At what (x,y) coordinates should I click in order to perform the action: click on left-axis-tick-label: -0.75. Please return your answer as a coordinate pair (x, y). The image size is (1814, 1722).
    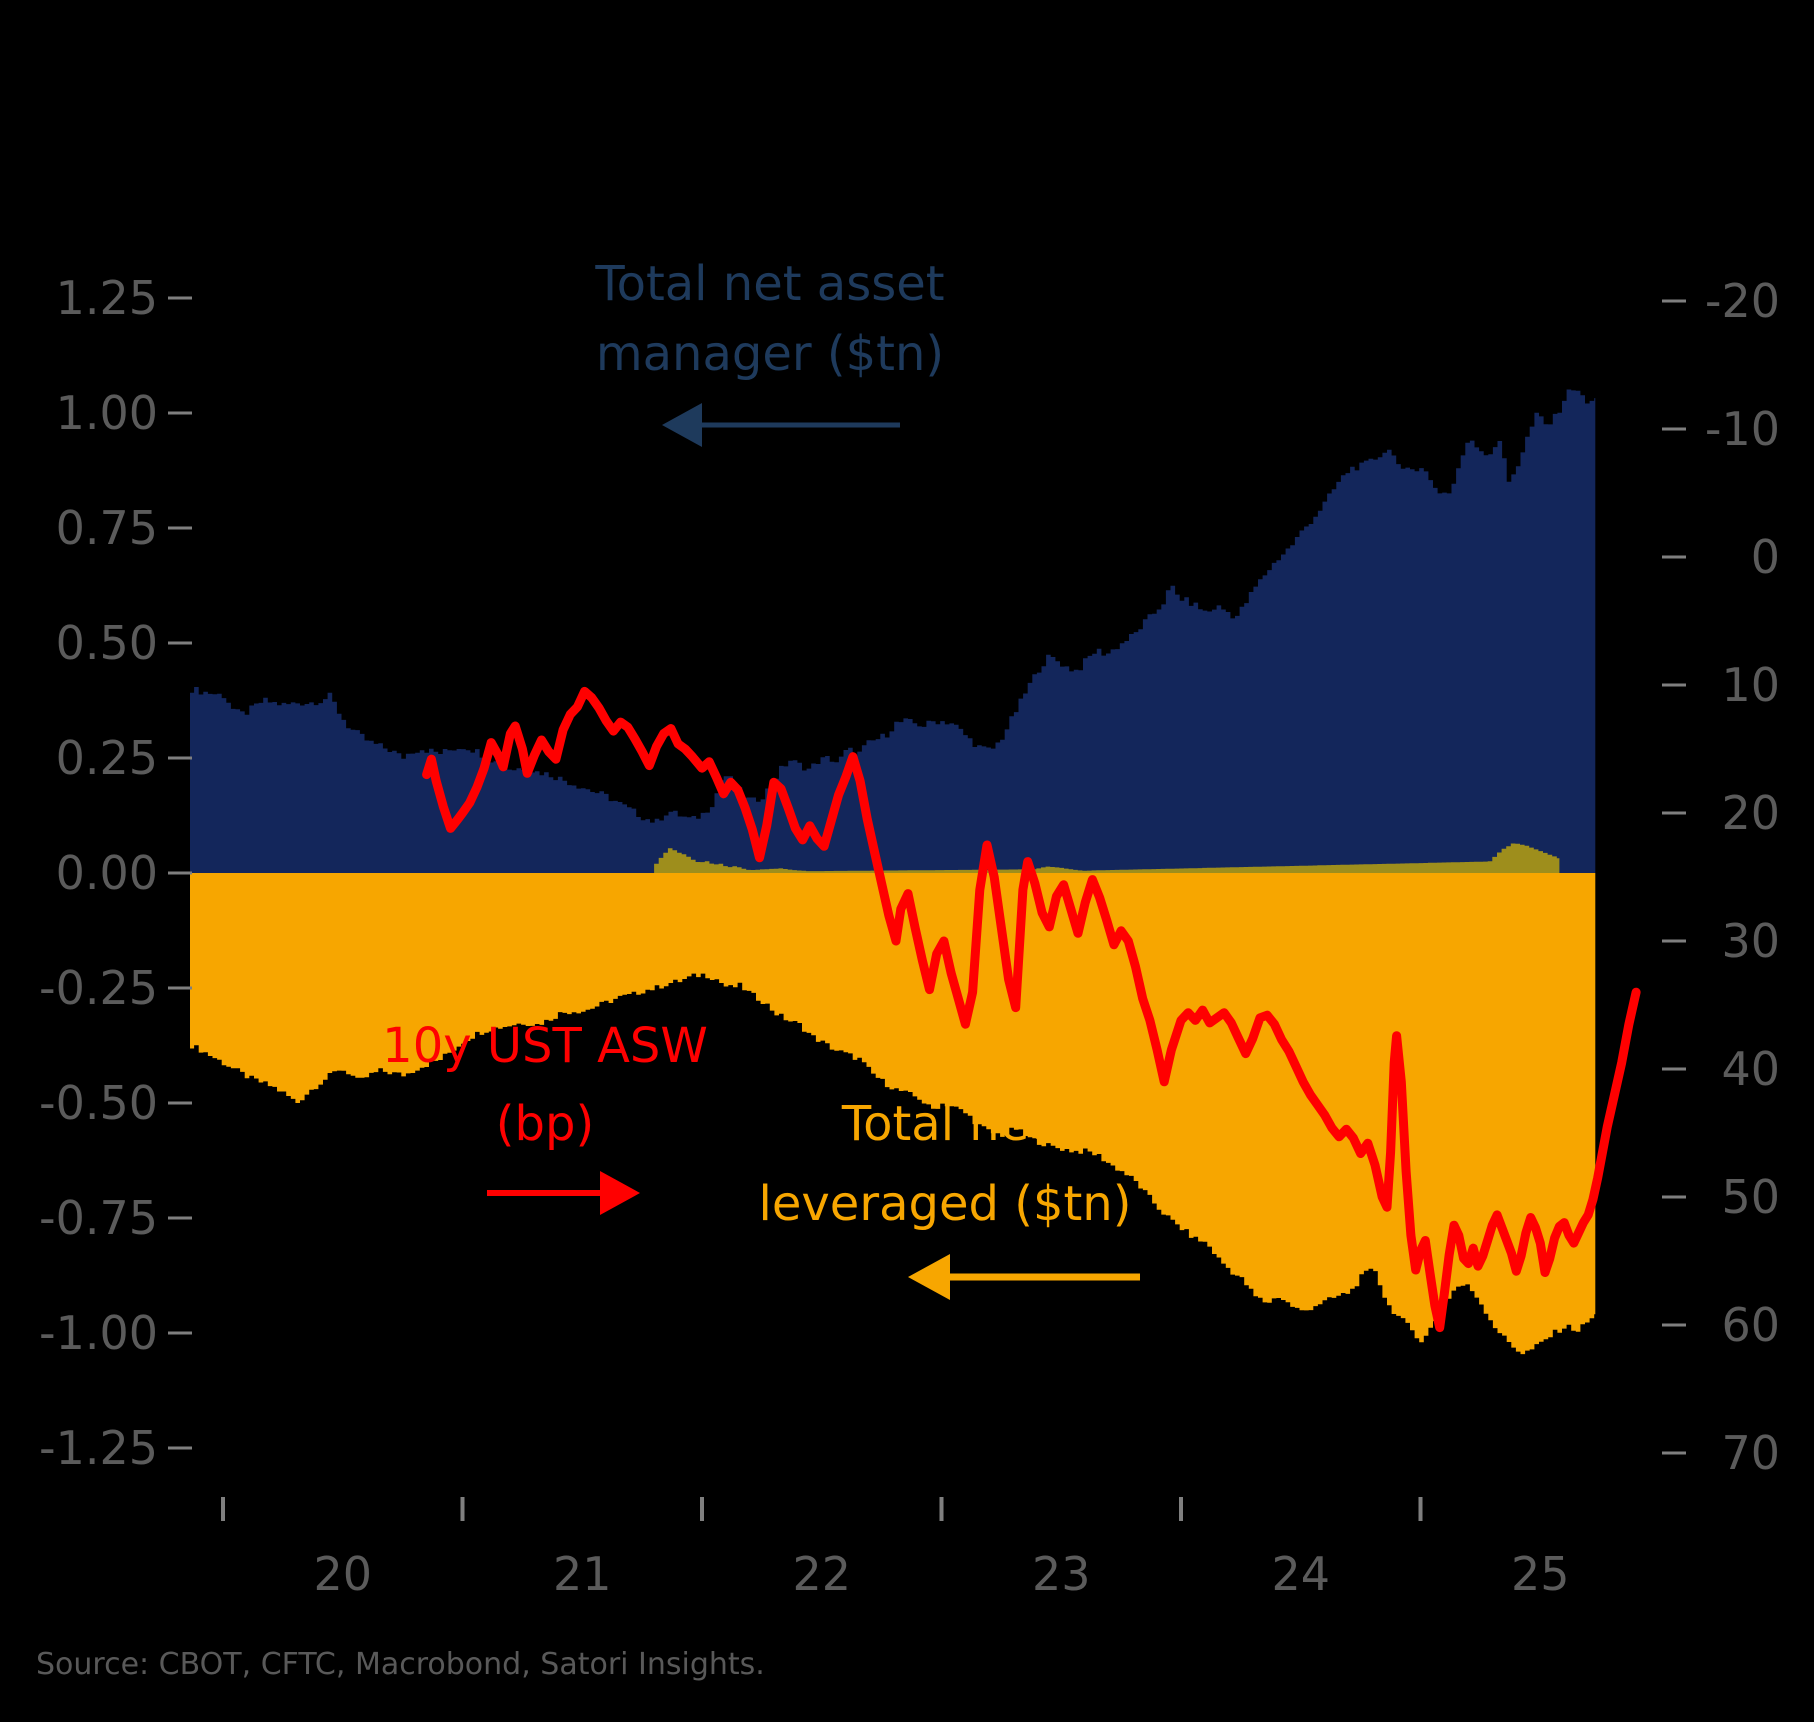
    Looking at the image, I should click on (98, 1218).